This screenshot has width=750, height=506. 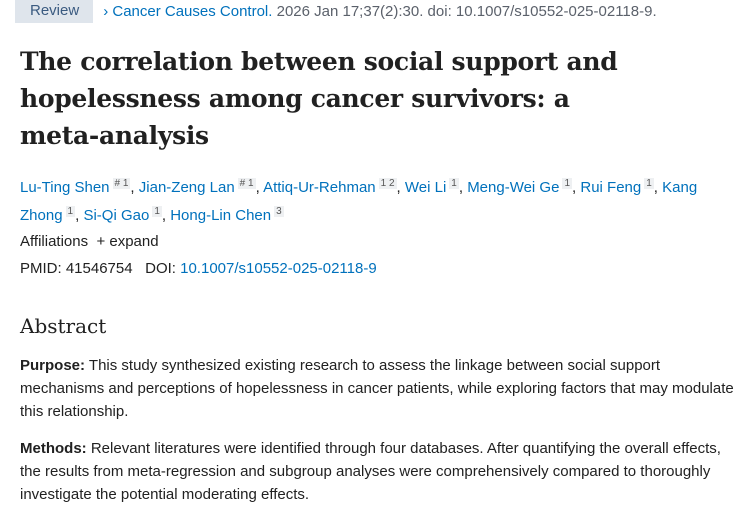 I want to click on affiliation-marker: 3, so click(x=279, y=211).